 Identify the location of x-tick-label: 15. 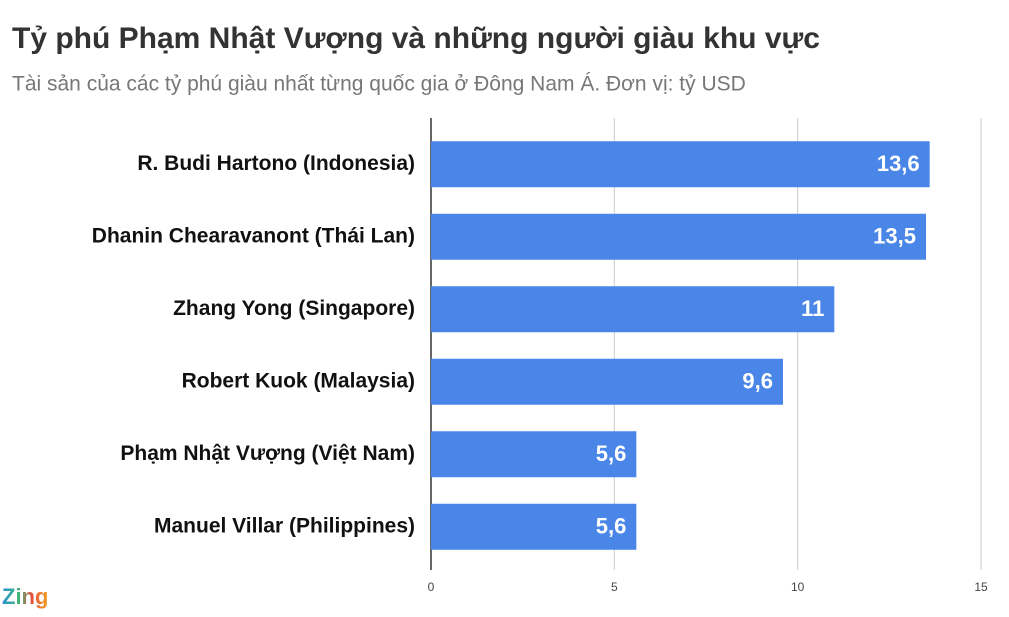
(981, 587).